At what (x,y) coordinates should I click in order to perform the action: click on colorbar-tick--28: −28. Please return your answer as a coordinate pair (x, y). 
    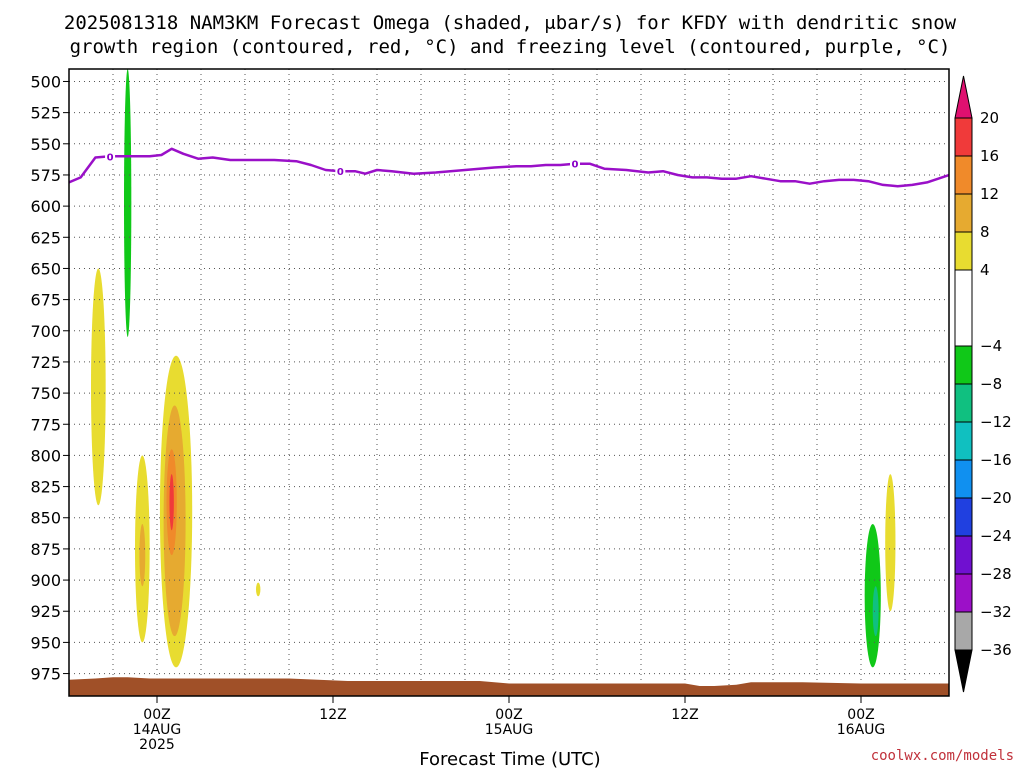
    Looking at the image, I should click on (996, 574).